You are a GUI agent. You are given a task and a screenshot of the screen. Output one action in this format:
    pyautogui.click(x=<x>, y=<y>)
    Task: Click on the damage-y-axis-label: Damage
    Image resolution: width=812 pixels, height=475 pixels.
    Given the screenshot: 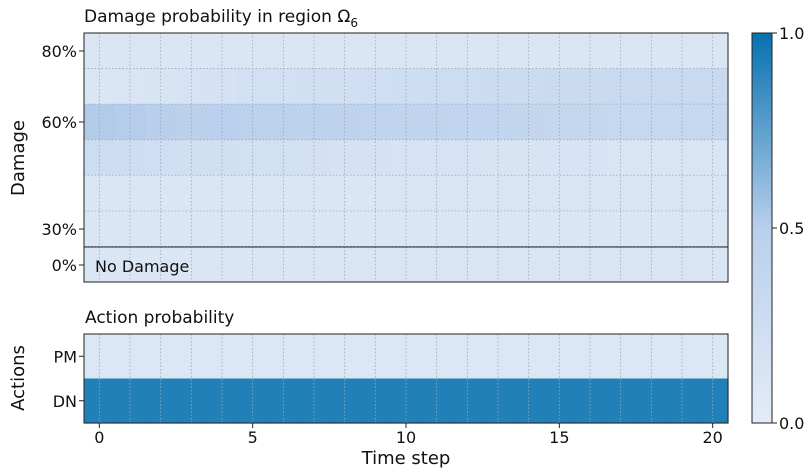 What is the action you would take?
    pyautogui.click(x=18, y=158)
    